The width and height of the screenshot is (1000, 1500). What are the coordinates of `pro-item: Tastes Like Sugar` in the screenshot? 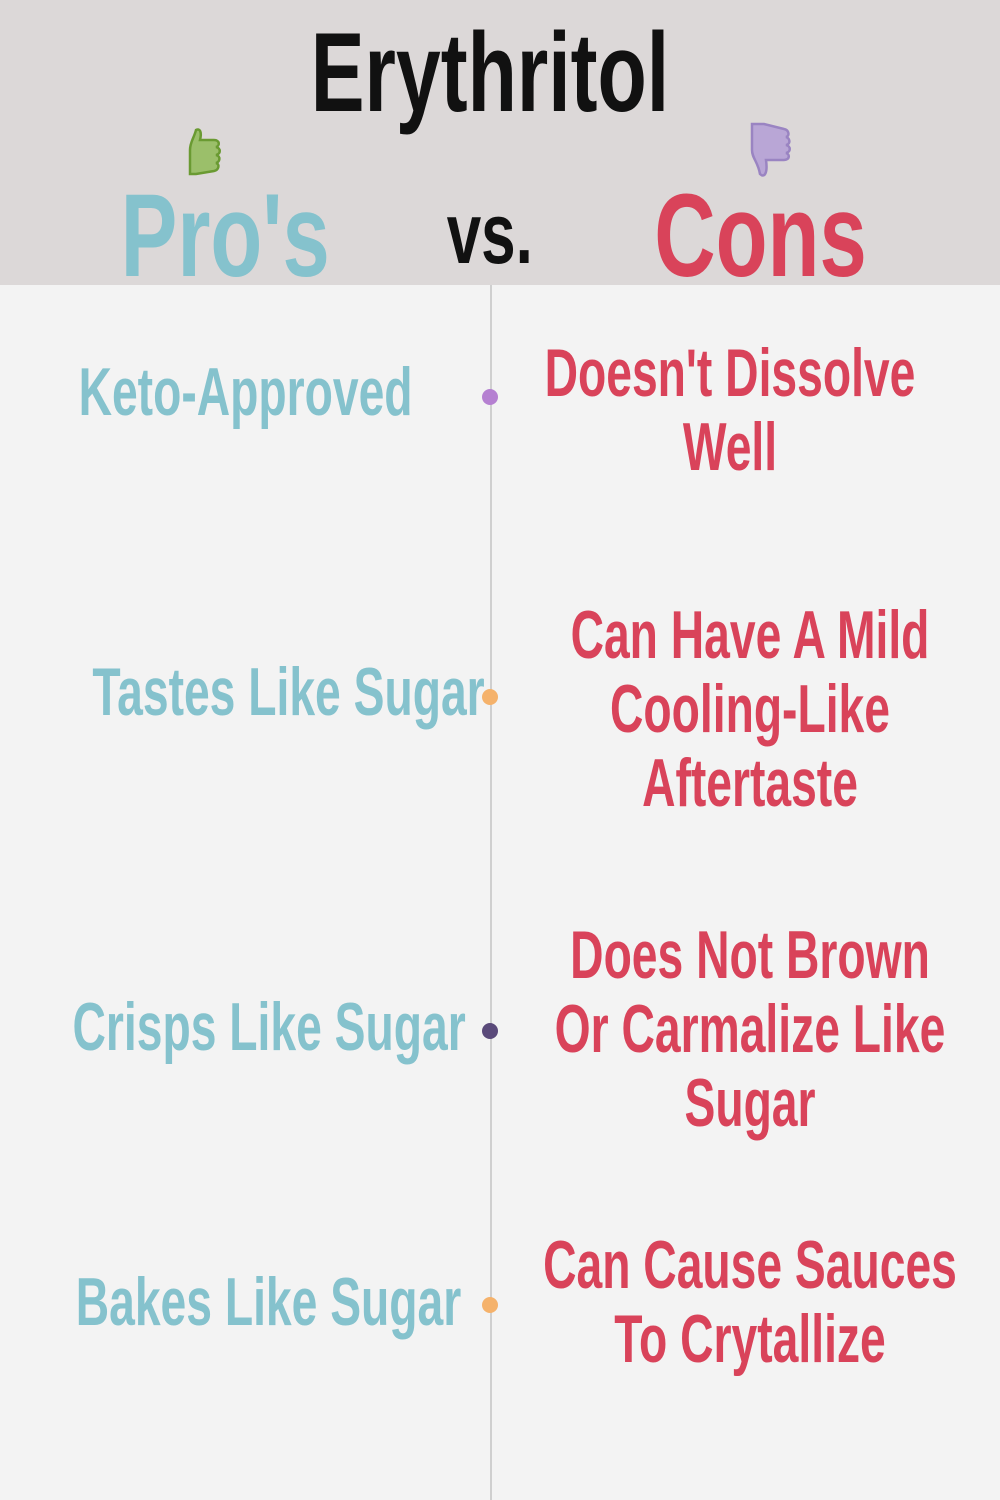 It's located at (288, 692).